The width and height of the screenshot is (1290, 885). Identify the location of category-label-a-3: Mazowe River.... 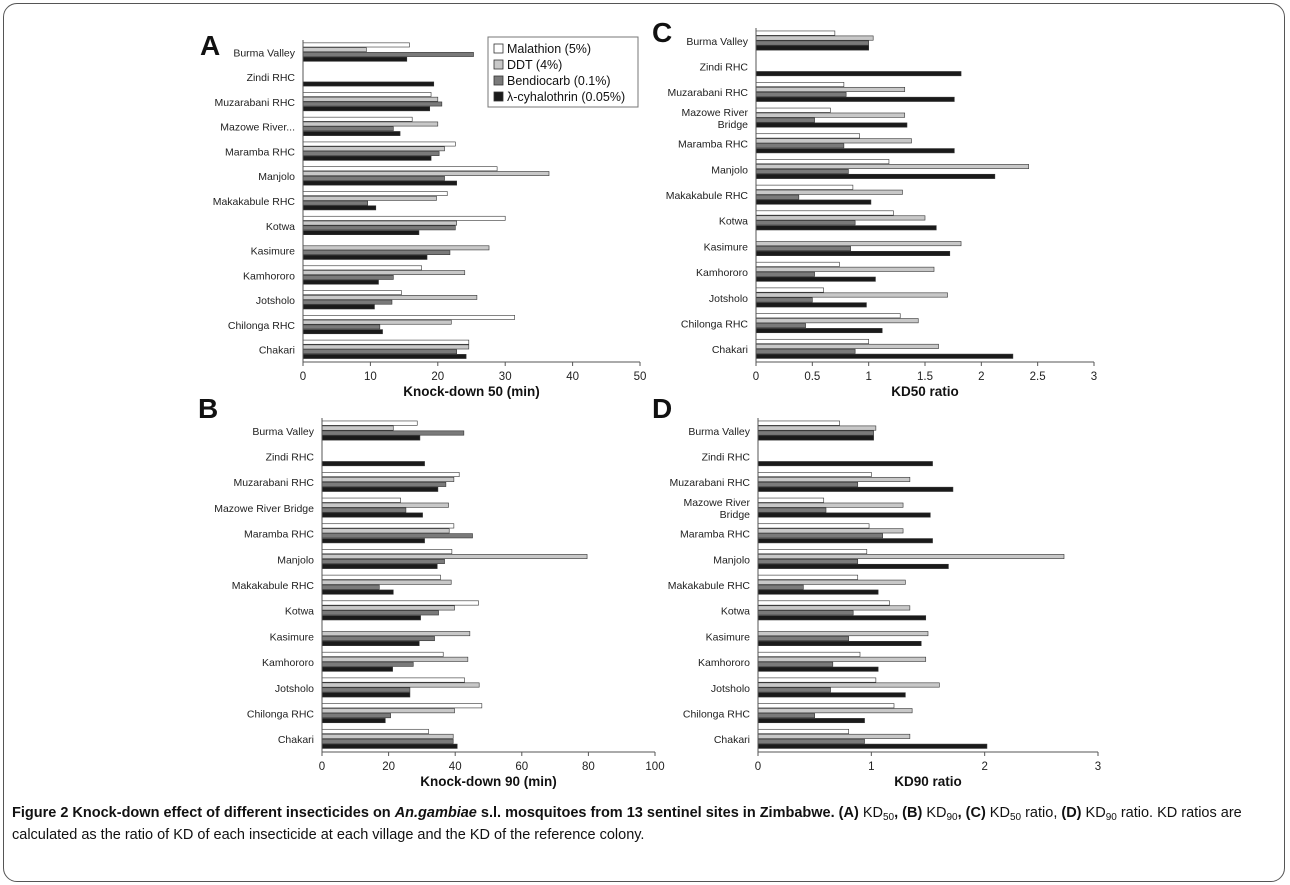
(257, 128).